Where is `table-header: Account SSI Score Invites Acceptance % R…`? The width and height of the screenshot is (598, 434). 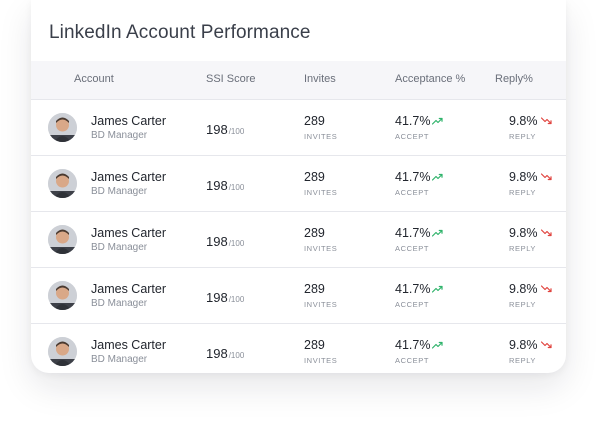 table-header: Account SSI Score Invites Acceptance % R… is located at coordinates (298, 80).